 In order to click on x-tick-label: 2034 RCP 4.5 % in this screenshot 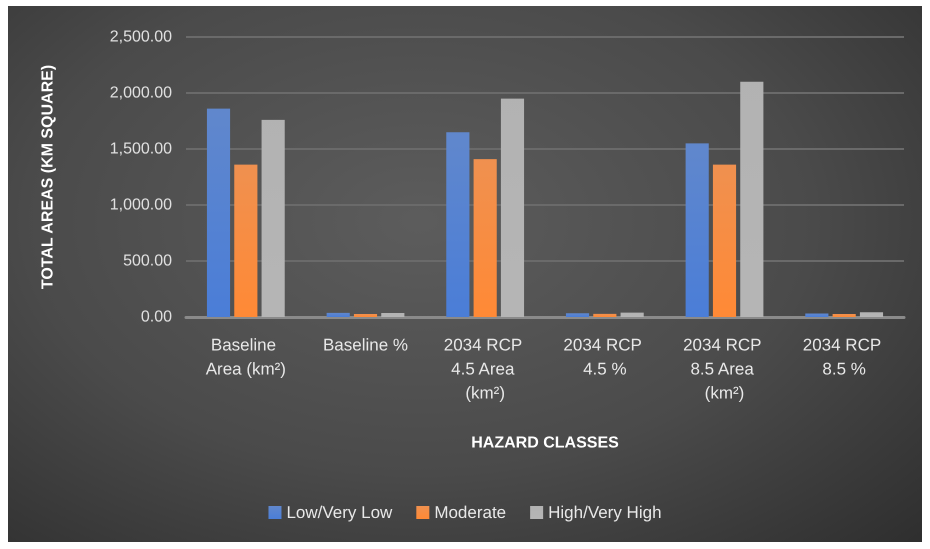, I will do `click(604, 357)`.